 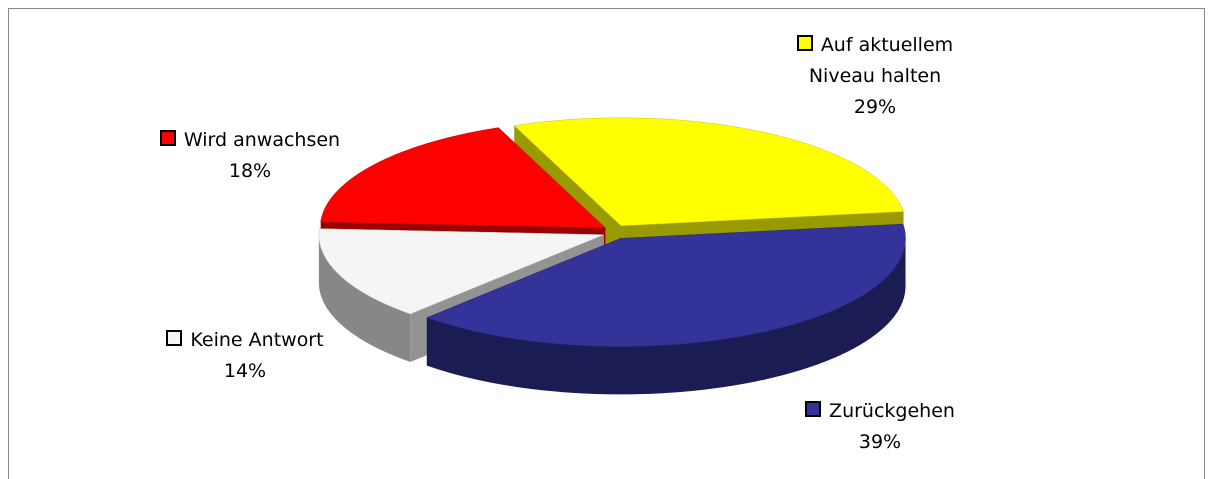 I want to click on category-label: Keine Antwort, so click(x=257, y=340).